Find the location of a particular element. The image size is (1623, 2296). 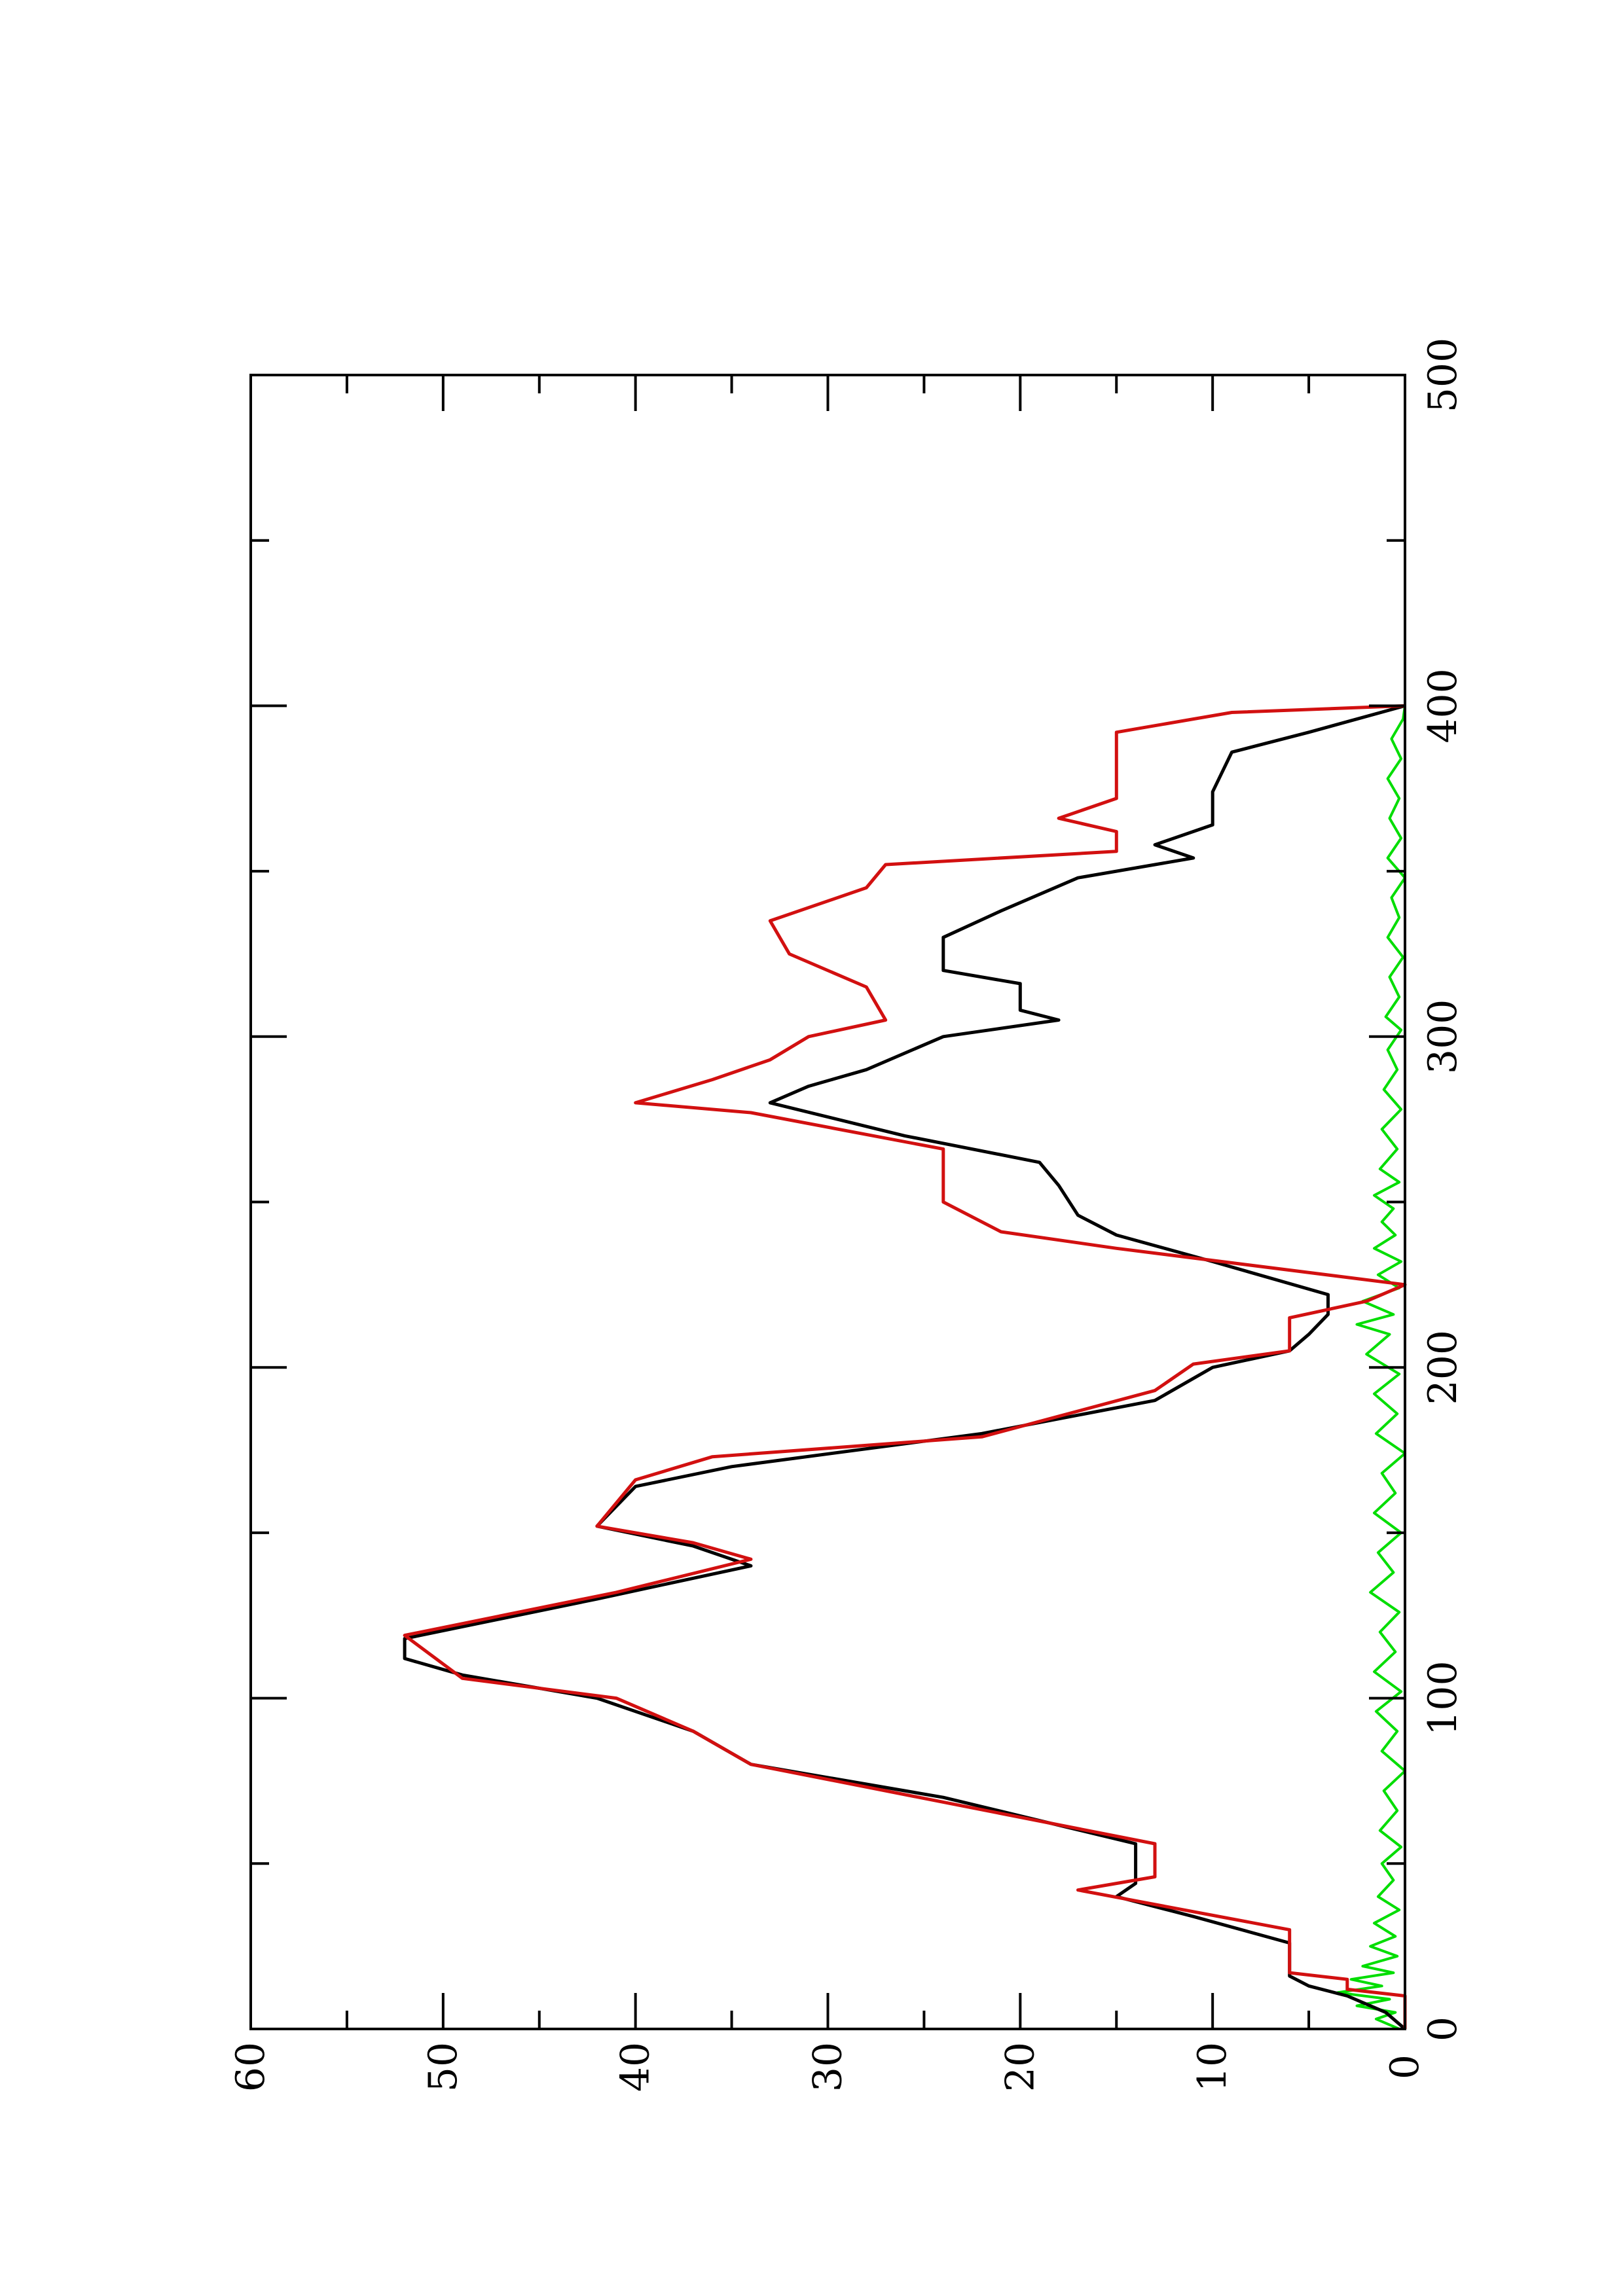

x-tick-label: 400 is located at coordinates (1443, 706).